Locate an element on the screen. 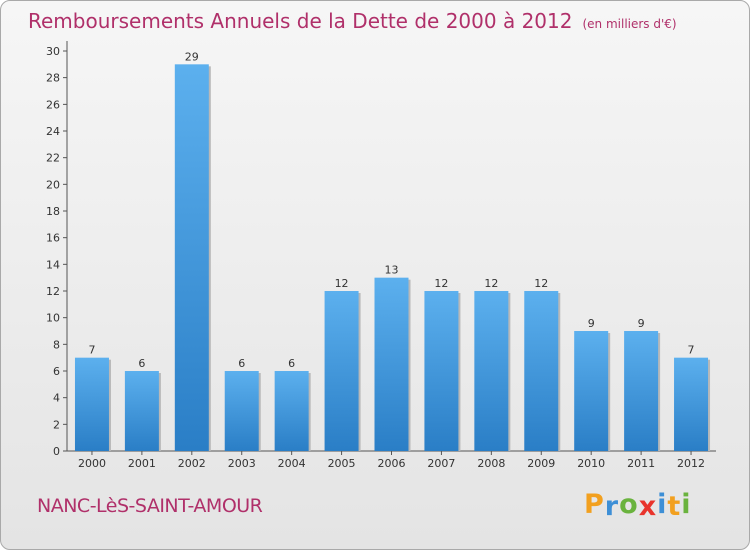  x-tick-label: 2002 is located at coordinates (192, 463).